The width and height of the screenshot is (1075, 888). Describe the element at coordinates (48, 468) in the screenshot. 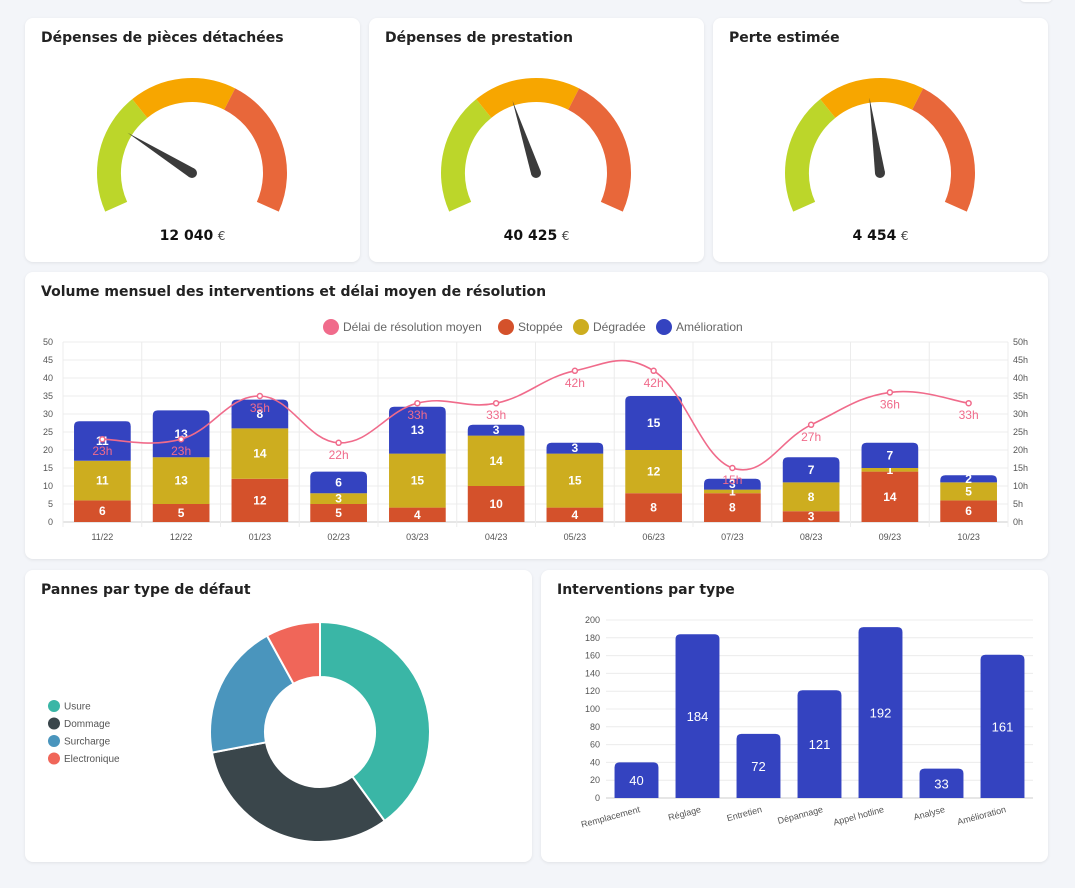

I see `y-tick-label: 15` at that location.